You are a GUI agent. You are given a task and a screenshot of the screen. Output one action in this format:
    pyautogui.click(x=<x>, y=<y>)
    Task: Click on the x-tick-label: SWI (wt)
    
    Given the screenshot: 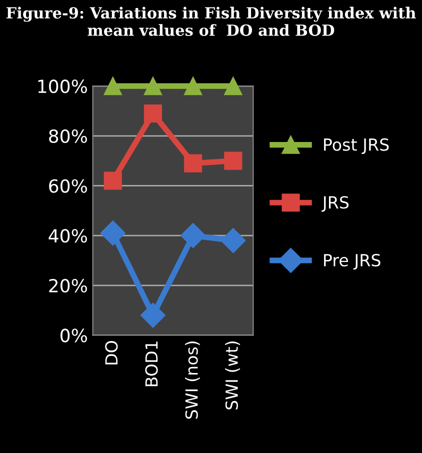 What is the action you would take?
    pyautogui.click(x=232, y=376)
    